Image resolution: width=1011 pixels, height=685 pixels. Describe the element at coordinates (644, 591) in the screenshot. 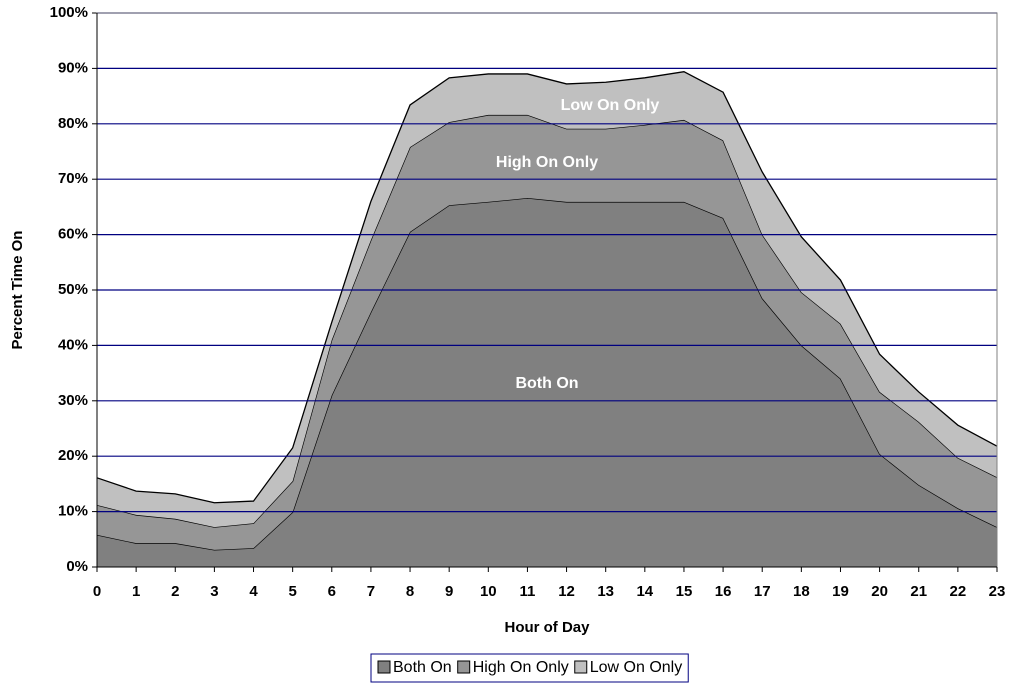

I see `x-tick-label: 14` at that location.